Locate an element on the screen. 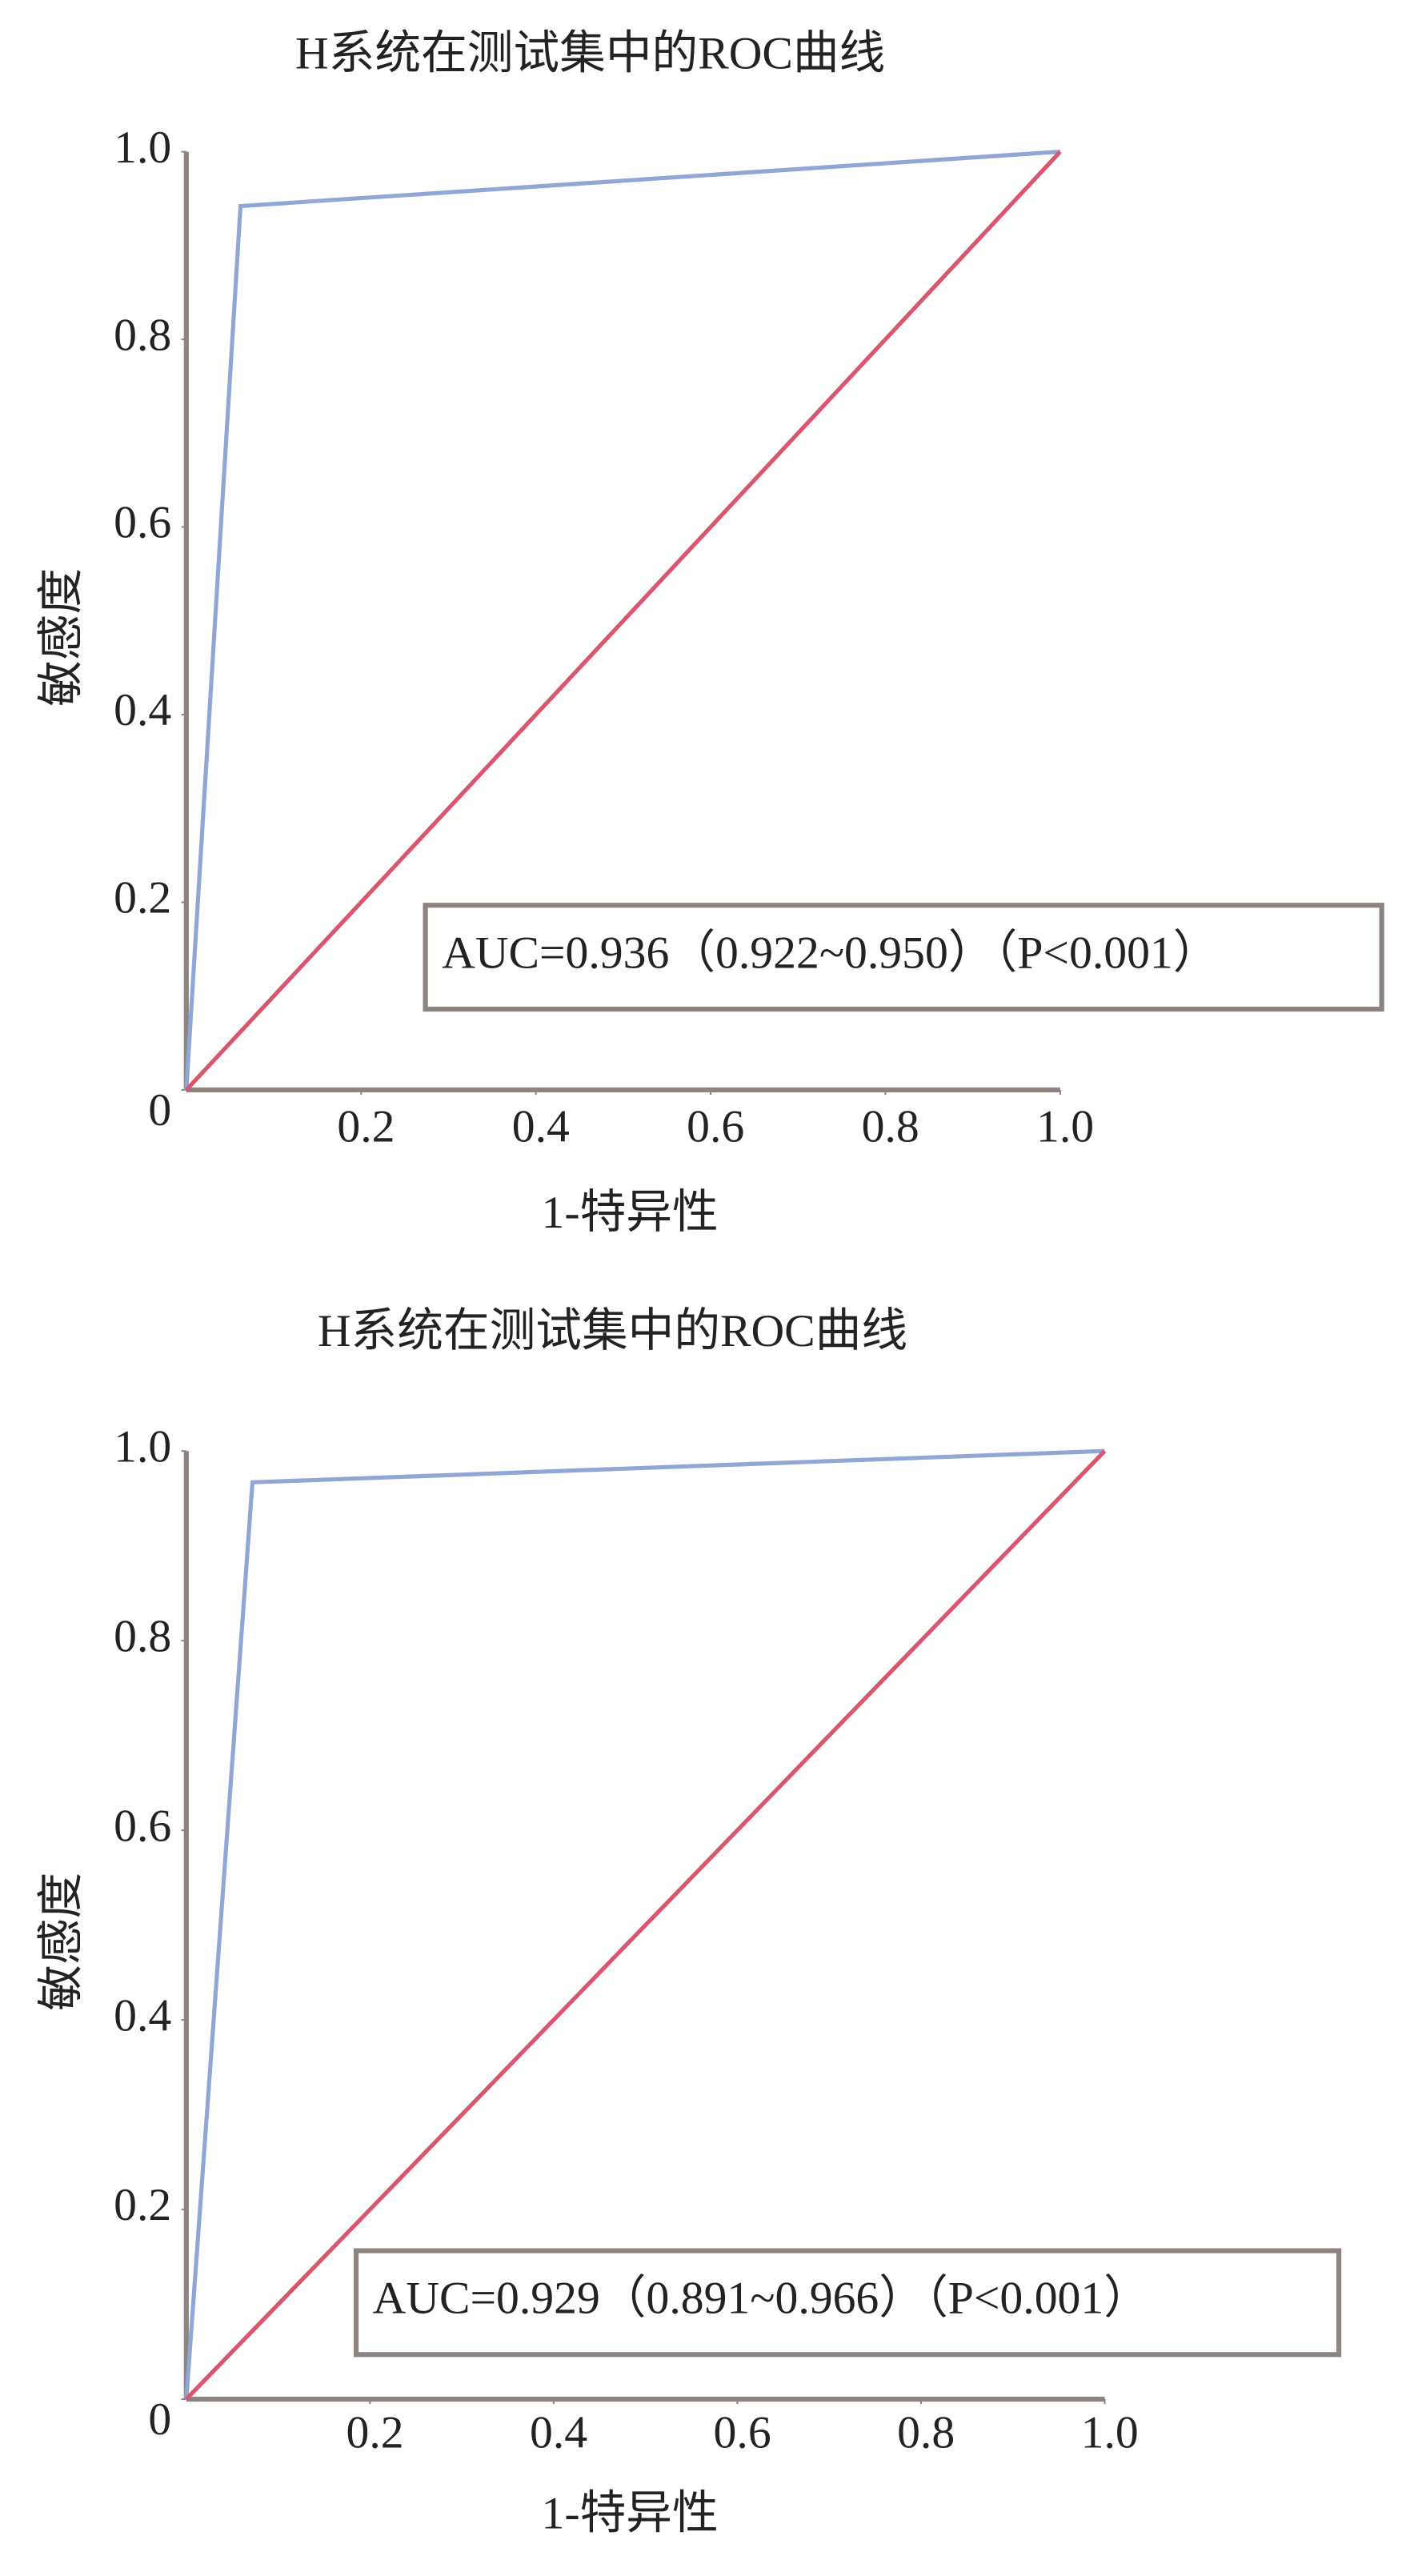 The height and width of the screenshot is (2576, 1418). annotation: AUC=0.929（0.891~0.966）（P<0.001） is located at coordinates (761, 2299).